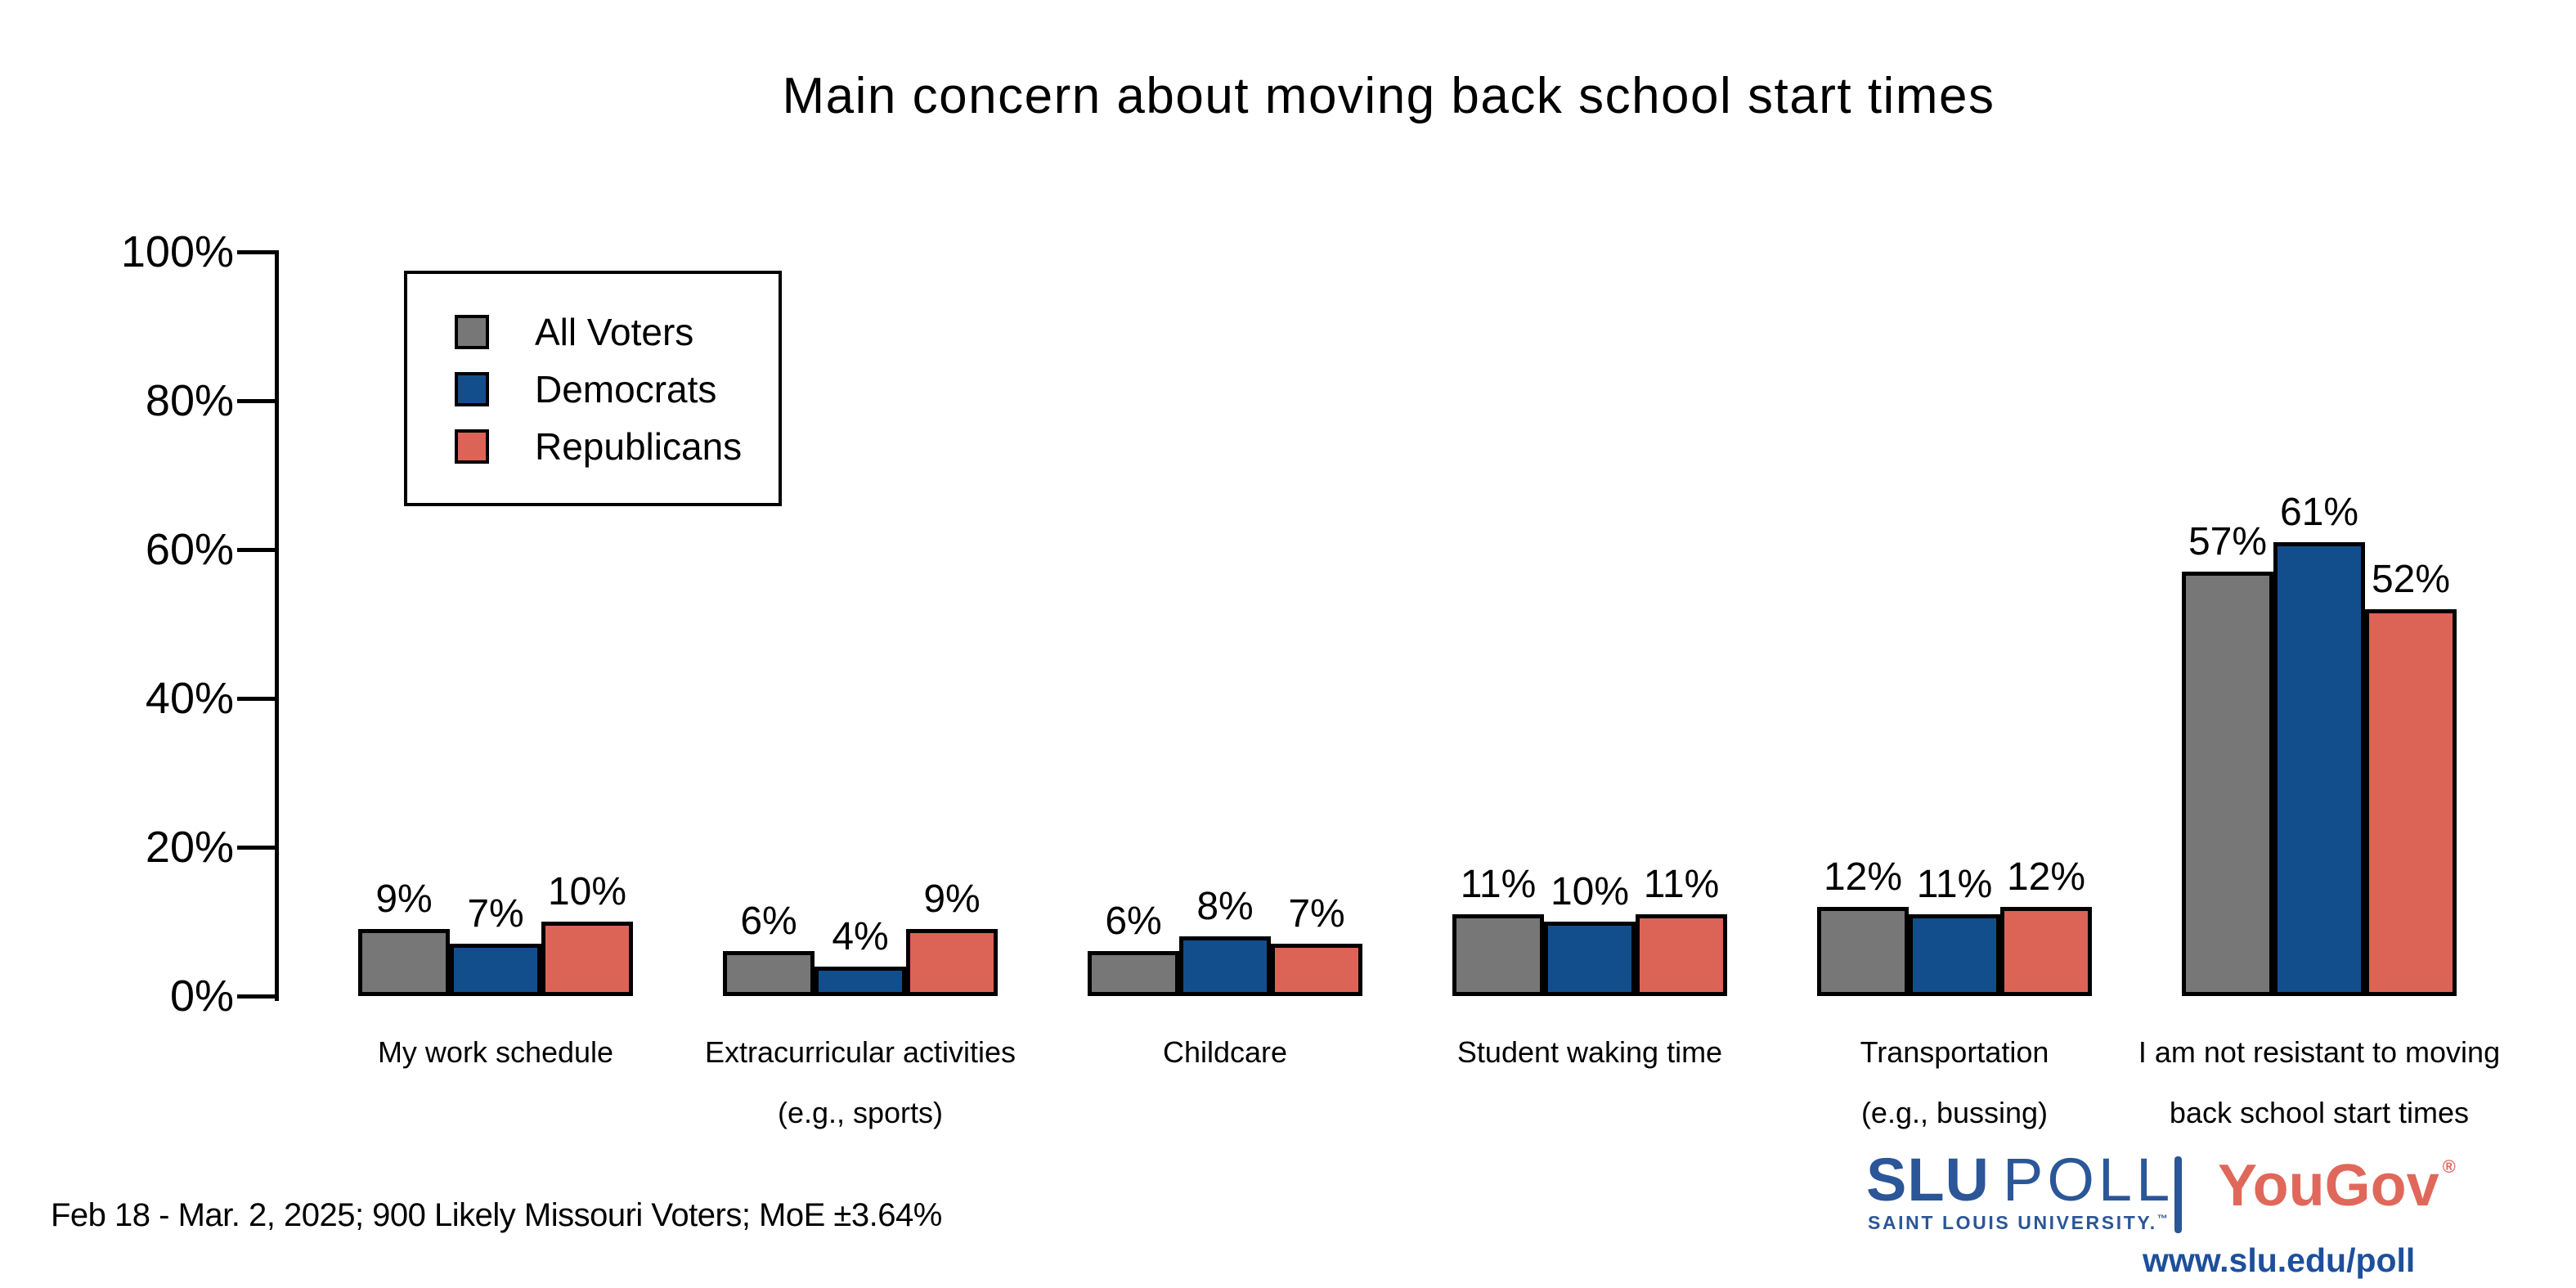  I want to click on x-category-label-line: Student waking time, so click(1589, 1052).